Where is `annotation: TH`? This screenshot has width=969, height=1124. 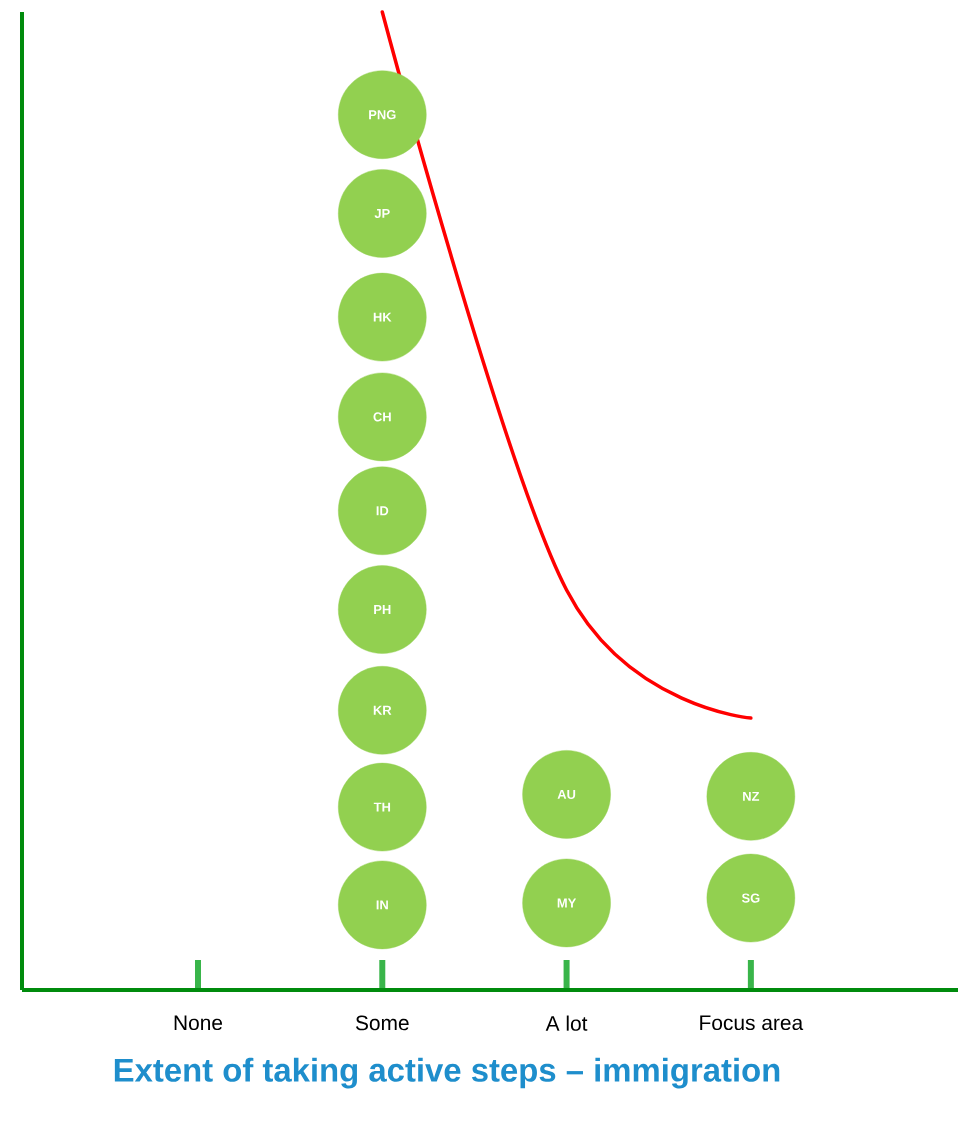
annotation: TH is located at coordinates (382, 807).